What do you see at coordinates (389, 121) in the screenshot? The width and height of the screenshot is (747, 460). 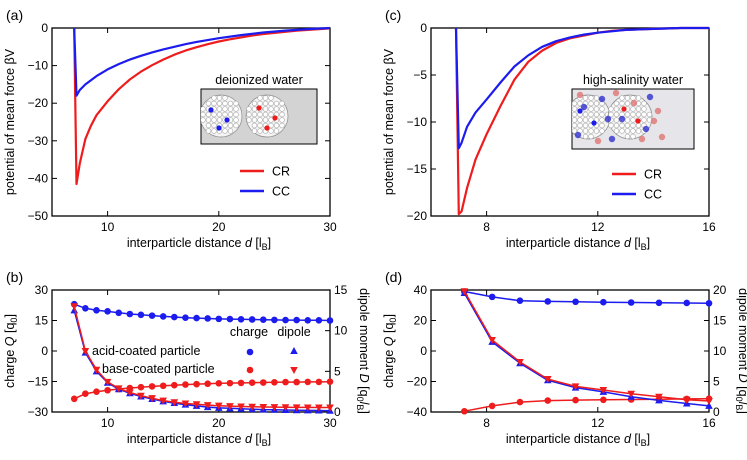 I see `y-axis-label: potential of mean force βV` at bounding box center [389, 121].